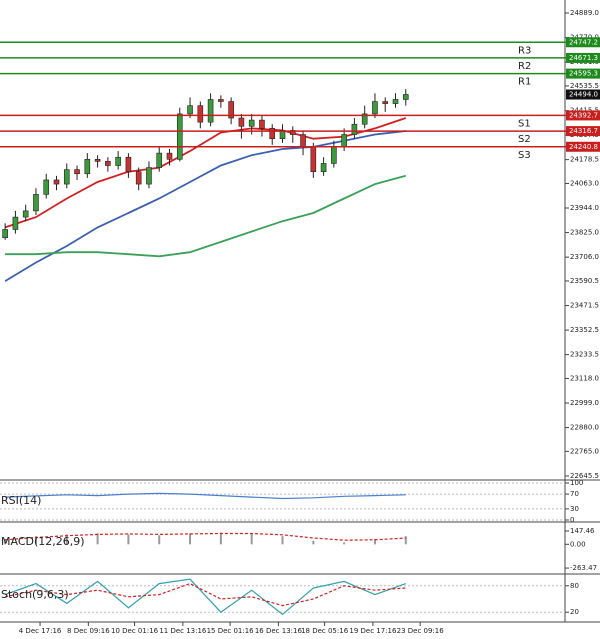 The image size is (600, 639). I want to click on y-tick-label: 23352.5, so click(584, 330).